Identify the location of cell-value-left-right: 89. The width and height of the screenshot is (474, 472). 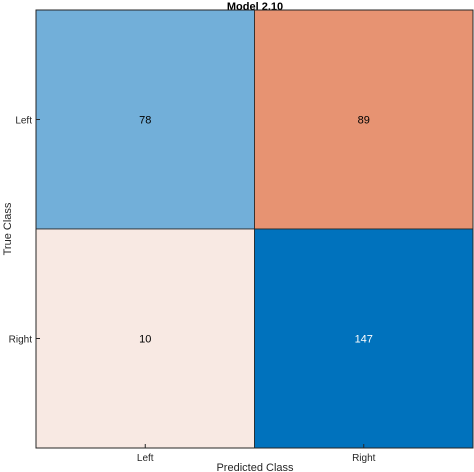
(364, 121).